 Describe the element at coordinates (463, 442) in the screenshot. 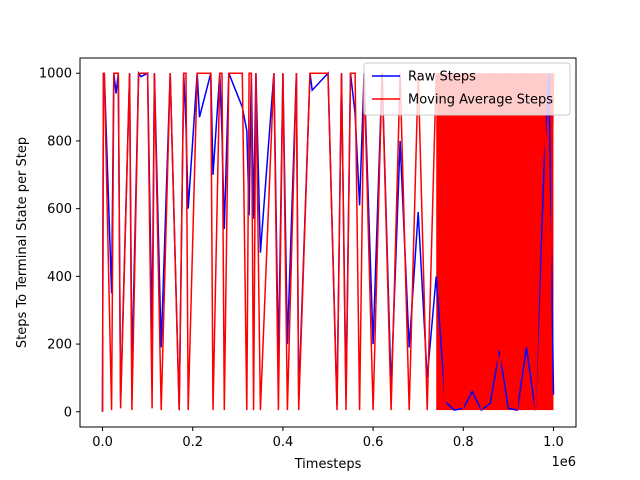

I see `x-tick-label: 0.8` at that location.